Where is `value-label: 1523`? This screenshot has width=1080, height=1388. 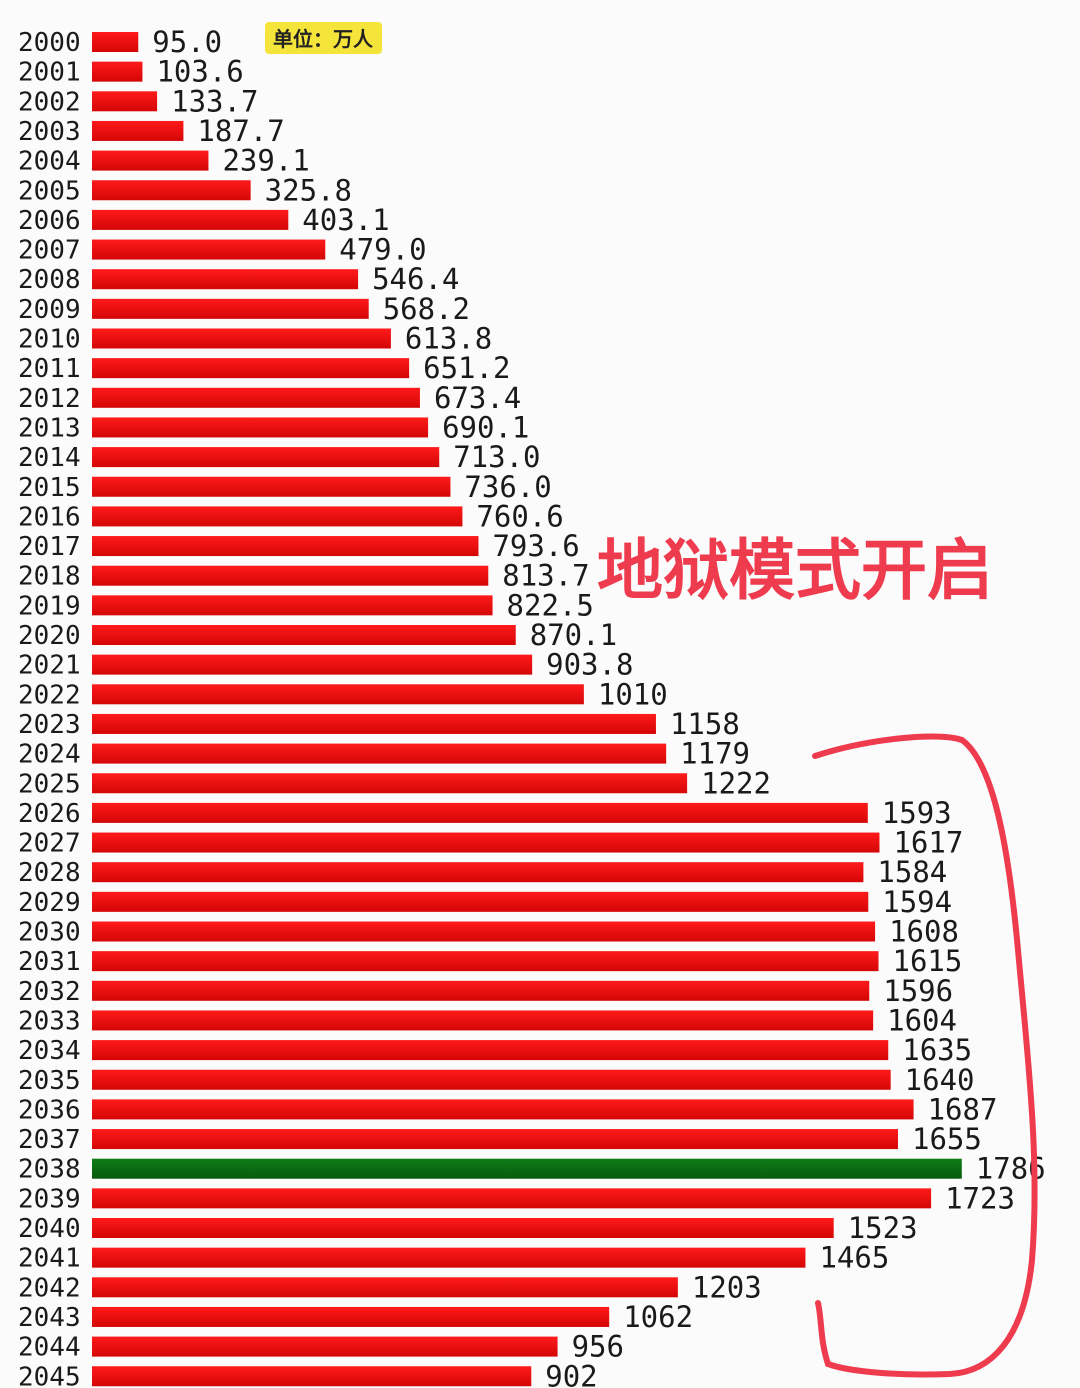 value-label: 1523 is located at coordinates (883, 1228).